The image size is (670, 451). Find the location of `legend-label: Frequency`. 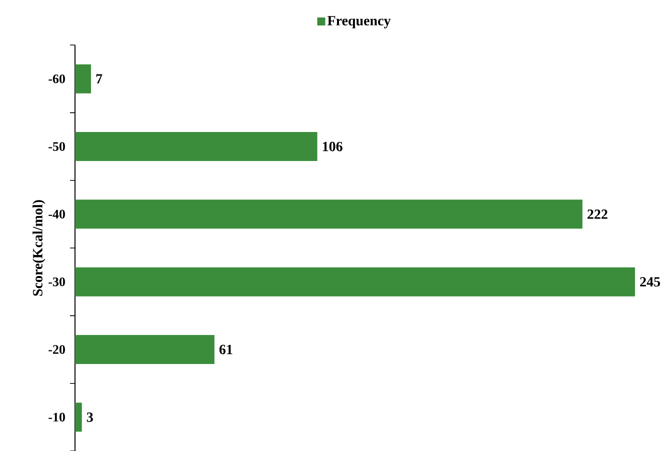

legend-label: Frequency is located at coordinates (359, 22).